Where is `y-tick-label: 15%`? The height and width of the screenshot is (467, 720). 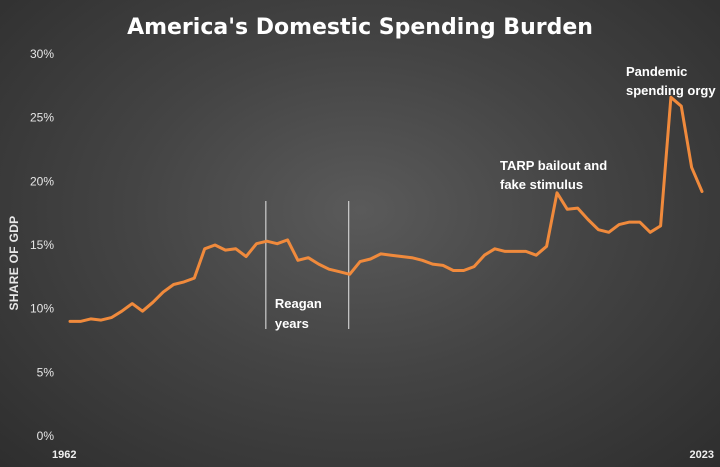 y-tick-label: 15% is located at coordinates (42, 245).